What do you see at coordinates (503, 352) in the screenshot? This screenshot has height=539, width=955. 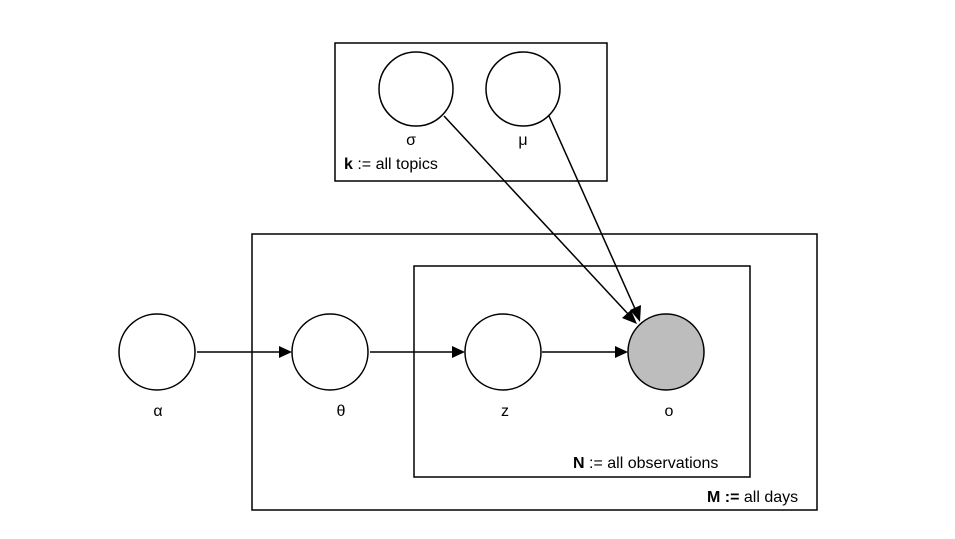 I see `z-node` at bounding box center [503, 352].